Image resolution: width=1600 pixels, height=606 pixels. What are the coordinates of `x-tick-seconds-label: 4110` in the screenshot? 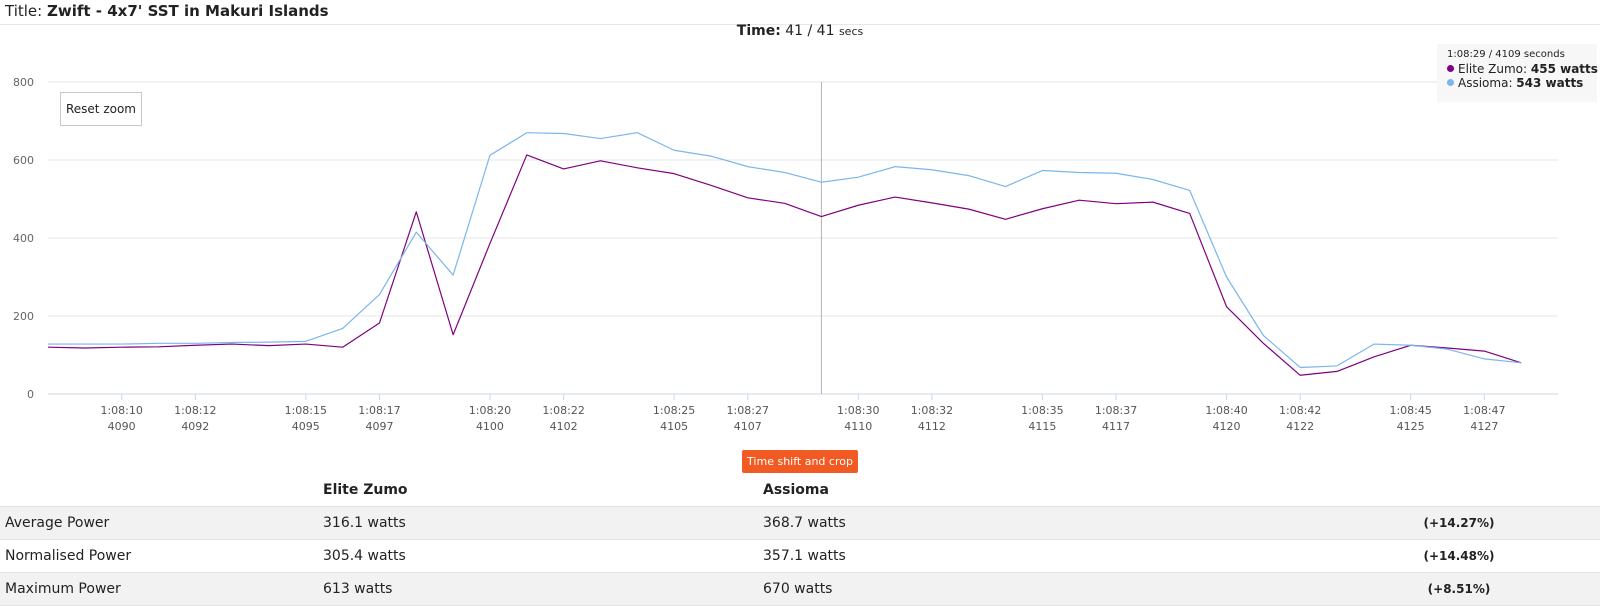 It's located at (858, 426).